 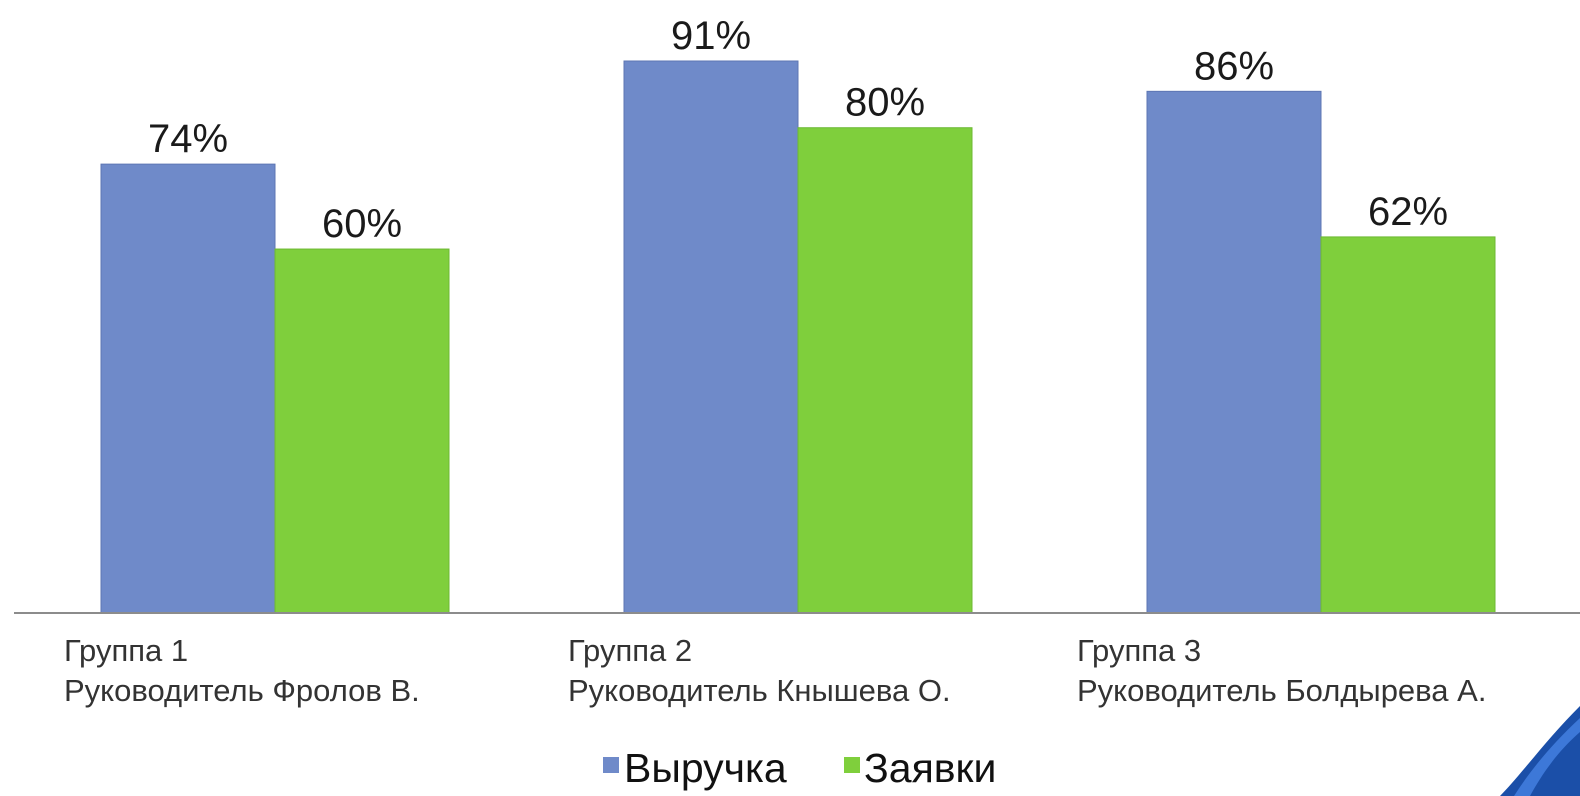 I want to click on legend-swatch-revenue, so click(x=611, y=765).